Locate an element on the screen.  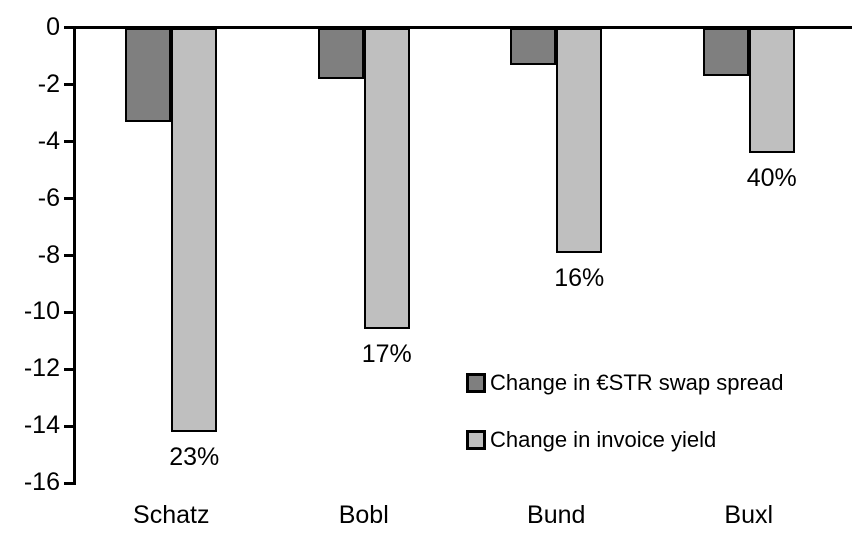
y-axis-tick-label: -10 is located at coordinates (41, 311).